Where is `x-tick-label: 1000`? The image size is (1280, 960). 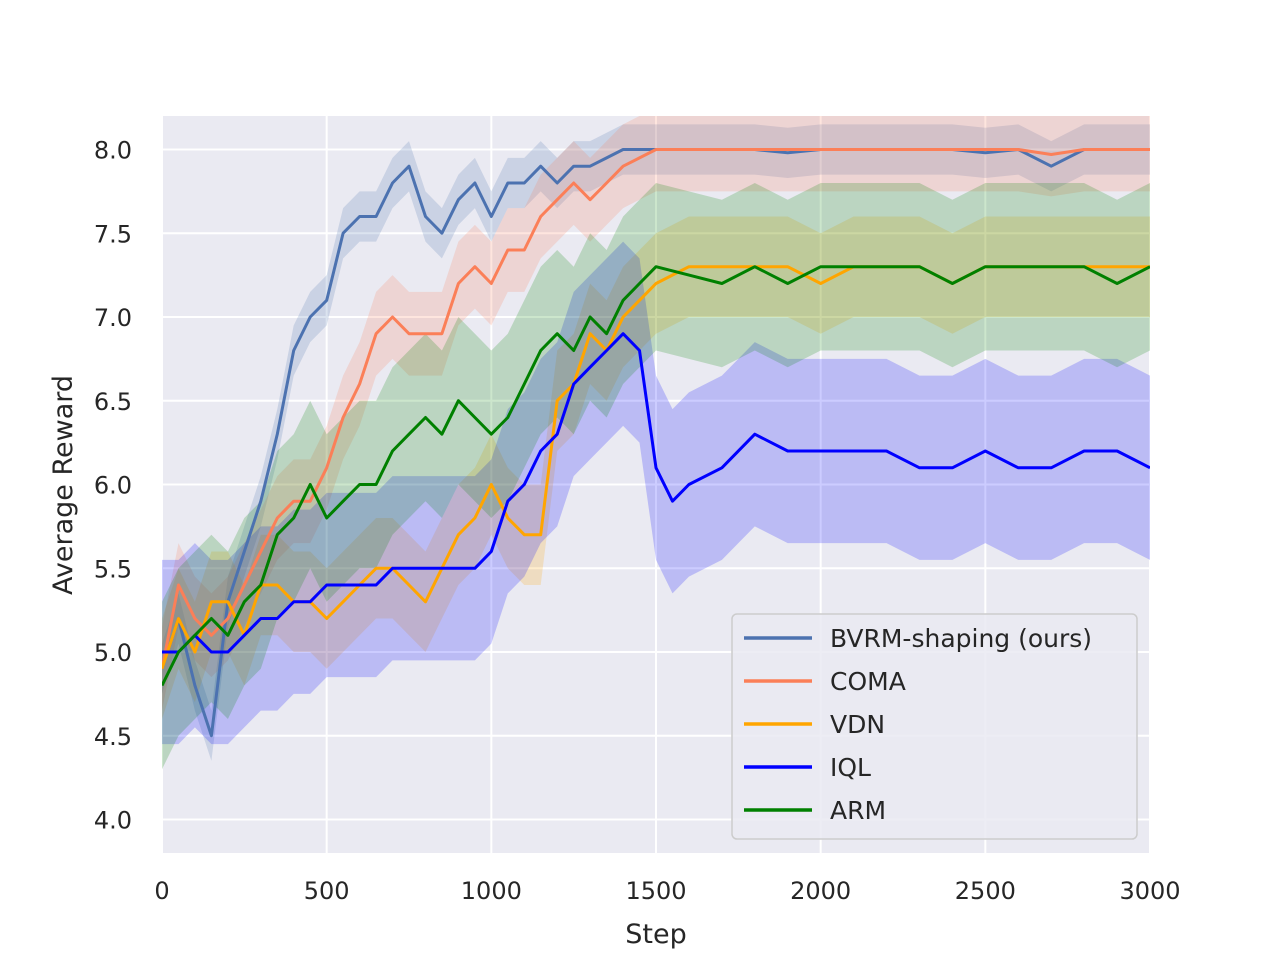
x-tick-label: 1000 is located at coordinates (491, 891).